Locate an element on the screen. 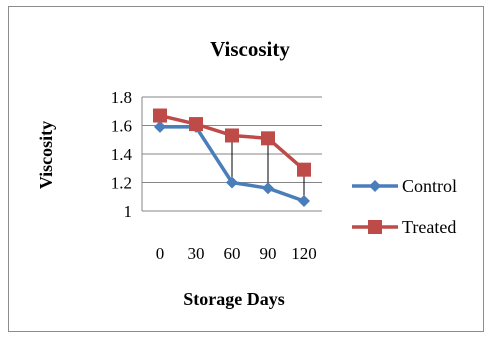 The height and width of the screenshot is (339, 488). legend-label-control: Control is located at coordinates (429, 186).